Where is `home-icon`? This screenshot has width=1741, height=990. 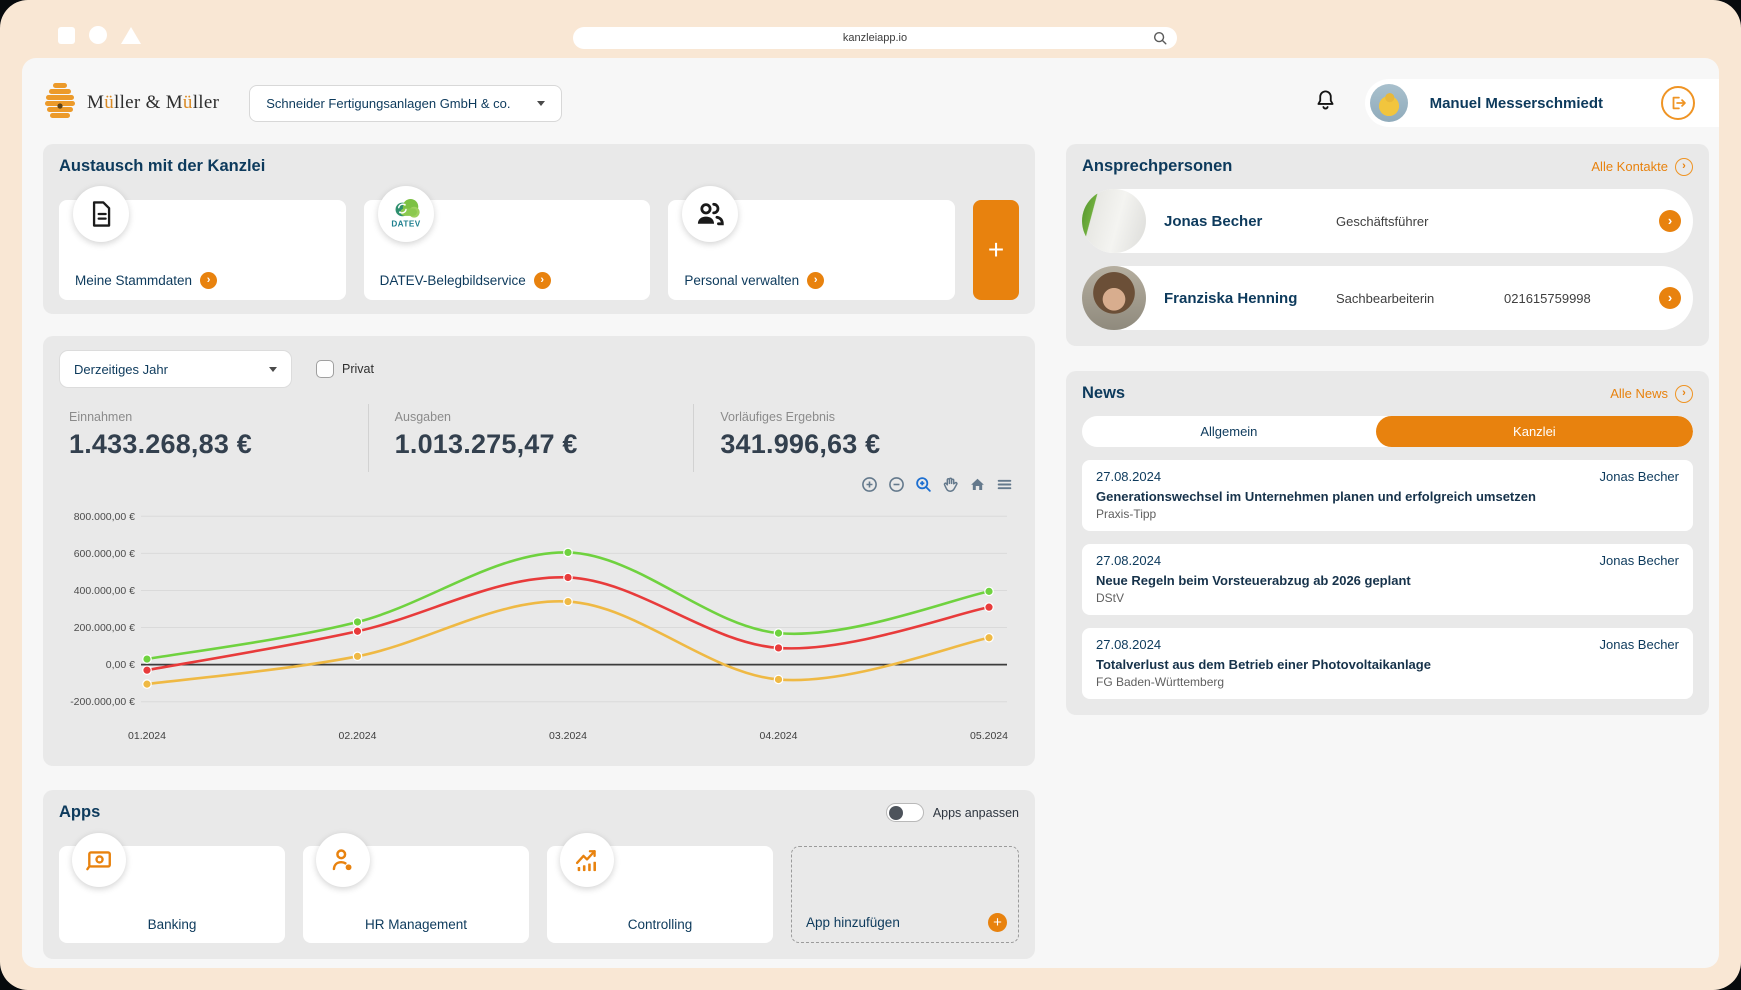 home-icon is located at coordinates (977, 484).